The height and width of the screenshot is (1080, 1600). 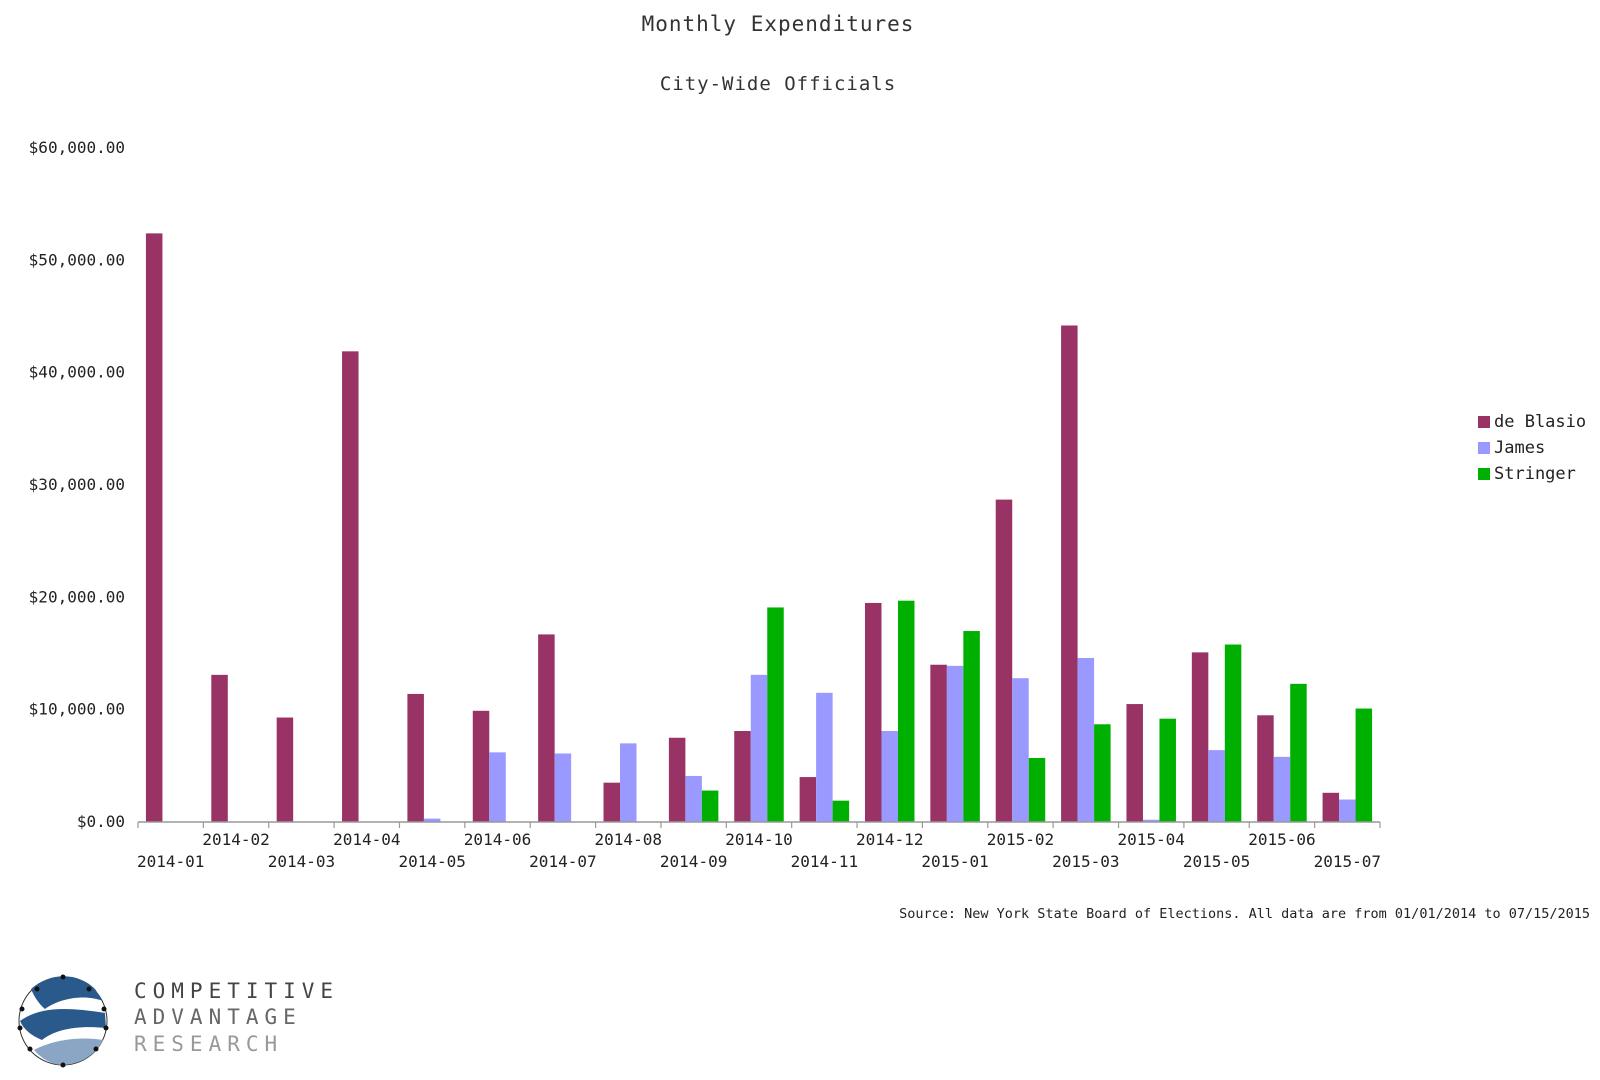 What do you see at coordinates (431, 861) in the screenshot?
I see `x-tick-label: 2014-05` at bounding box center [431, 861].